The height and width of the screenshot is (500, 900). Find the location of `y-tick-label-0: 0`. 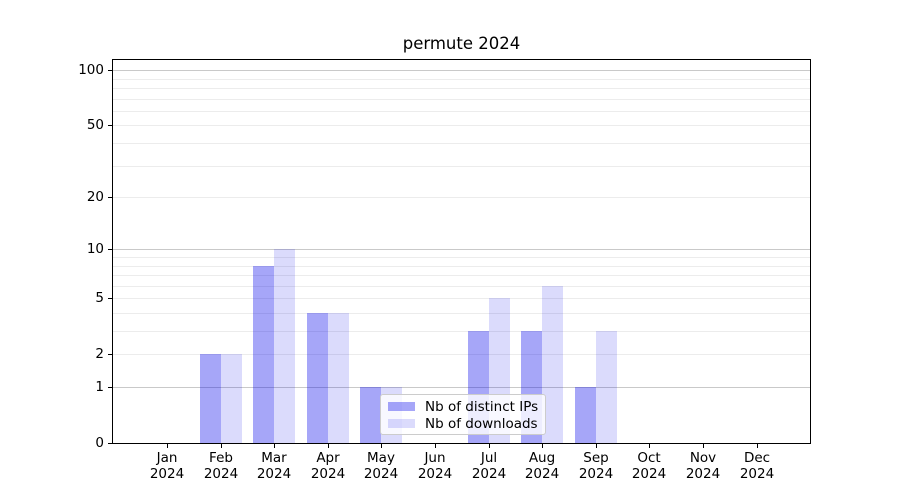

y-tick-label-0: 0 is located at coordinates (99, 443).